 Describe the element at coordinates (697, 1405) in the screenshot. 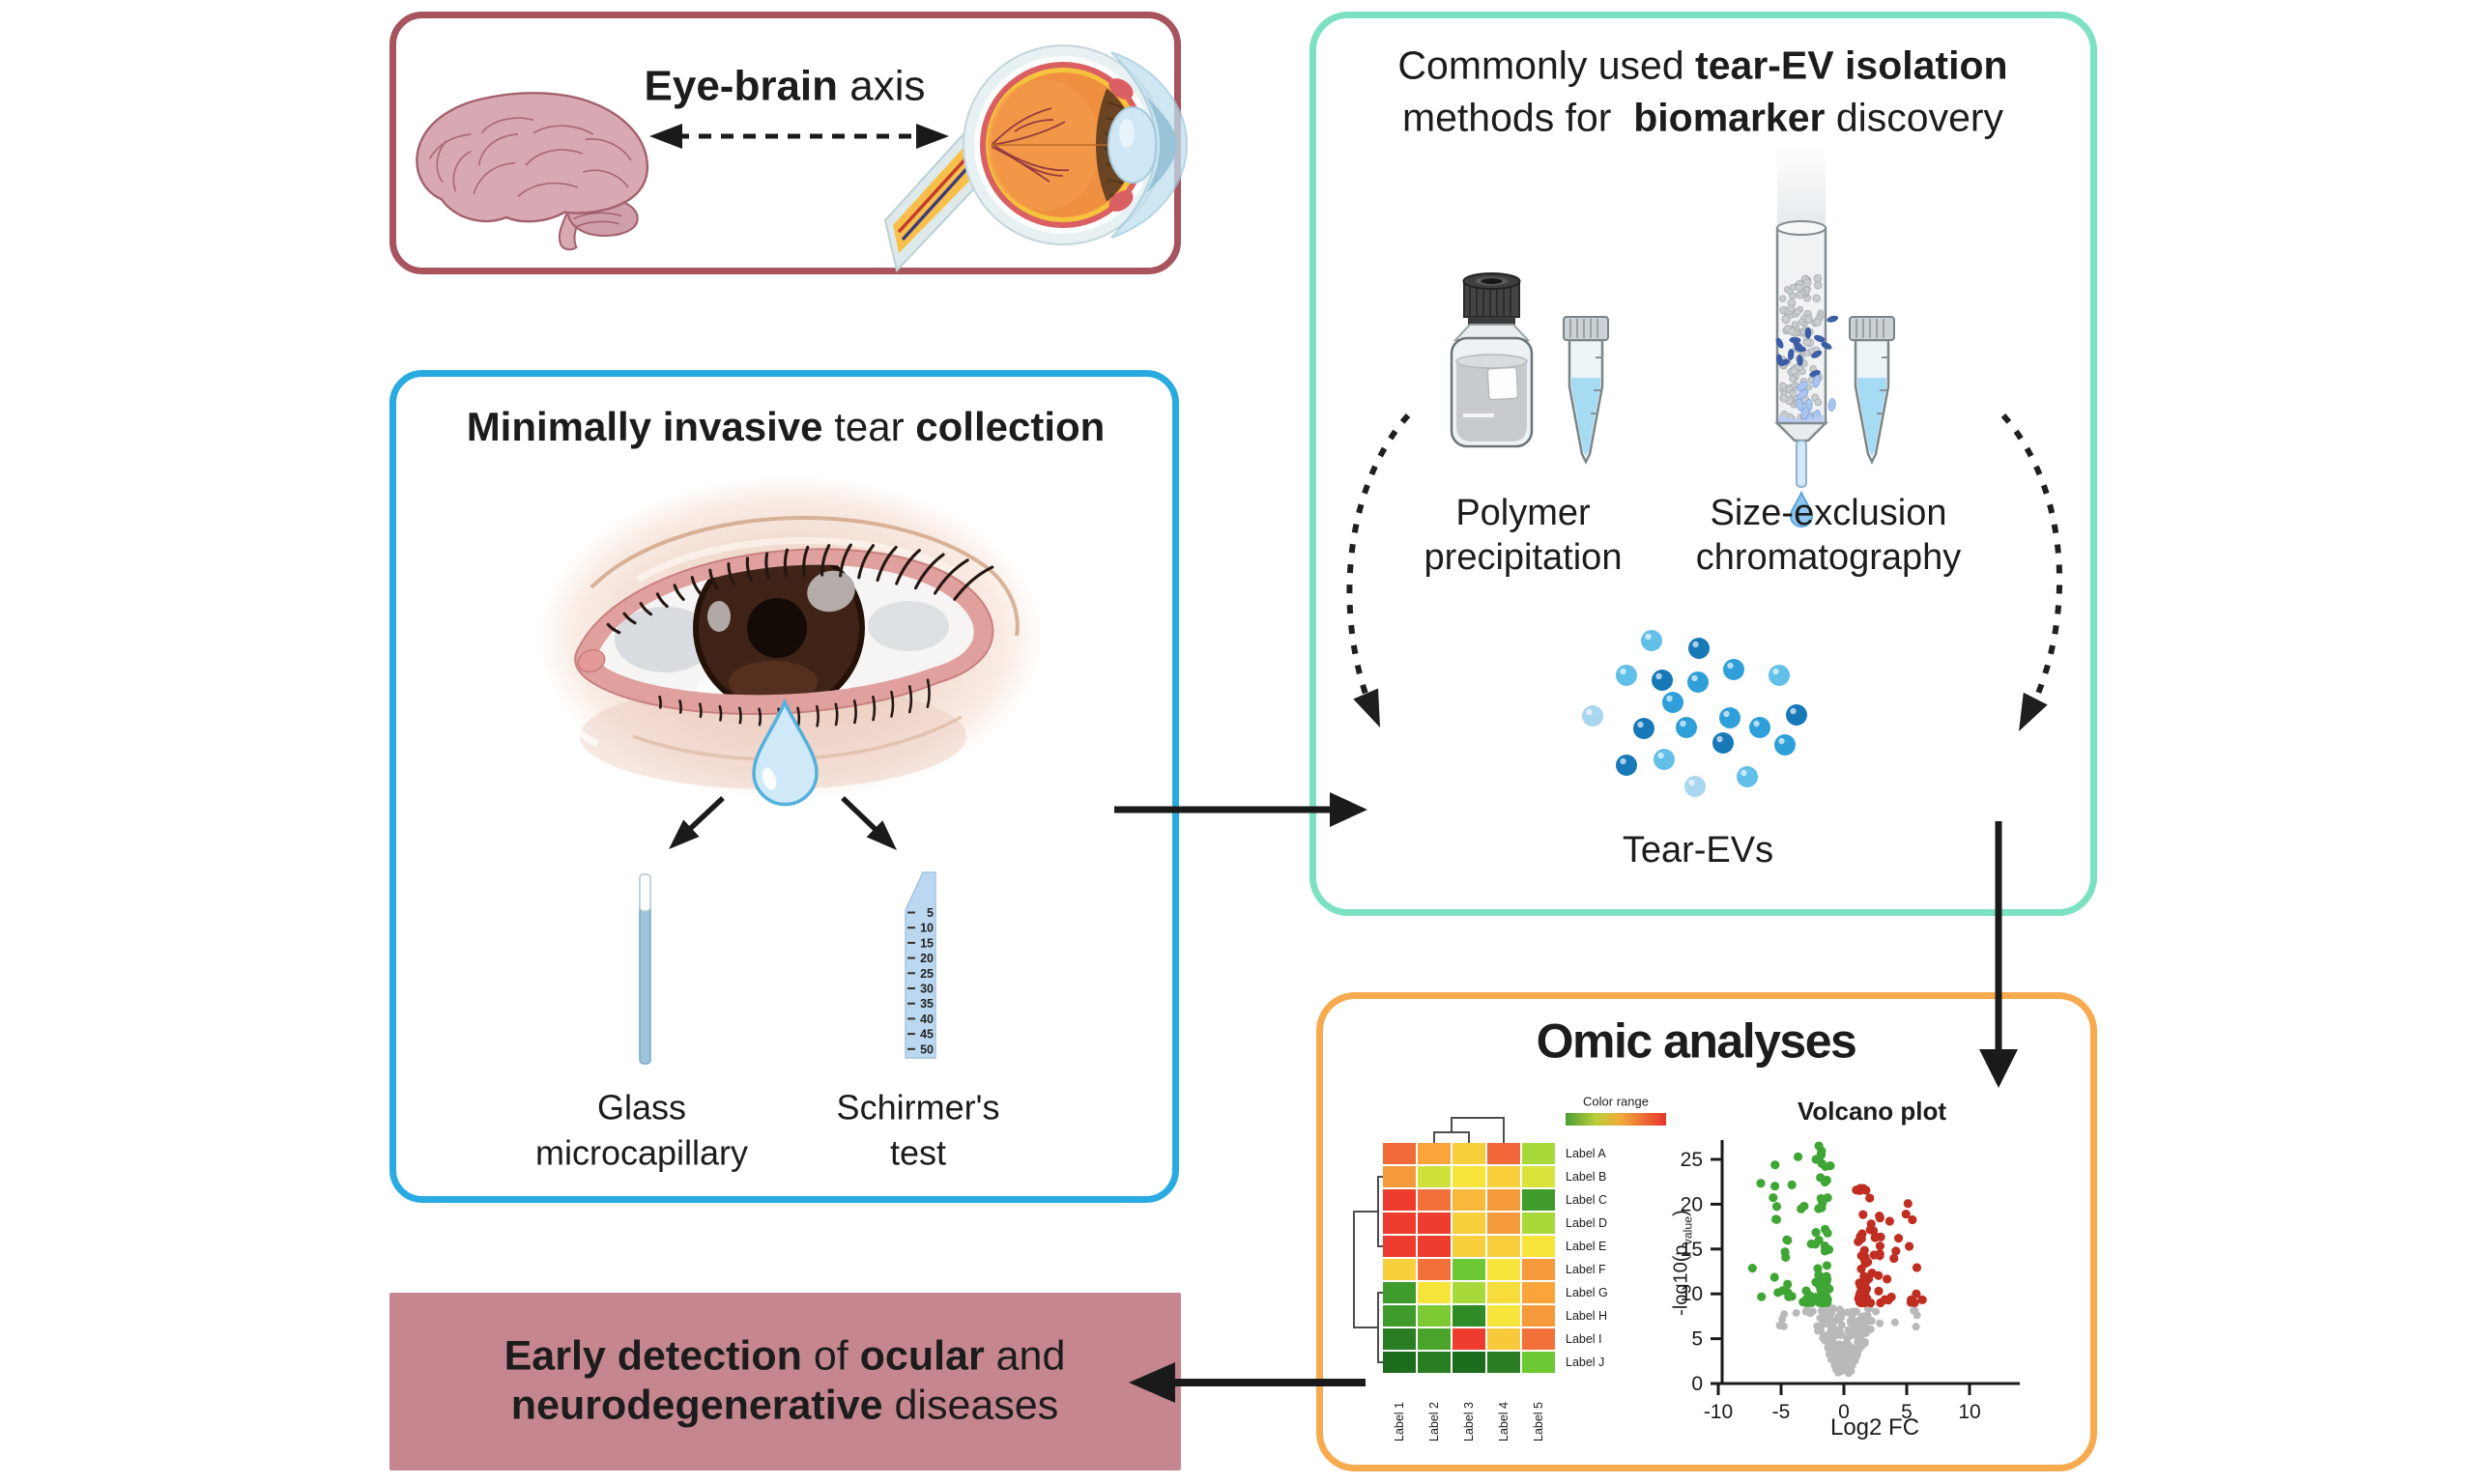

I see `outcome-bold-3: neurodegenerative` at that location.